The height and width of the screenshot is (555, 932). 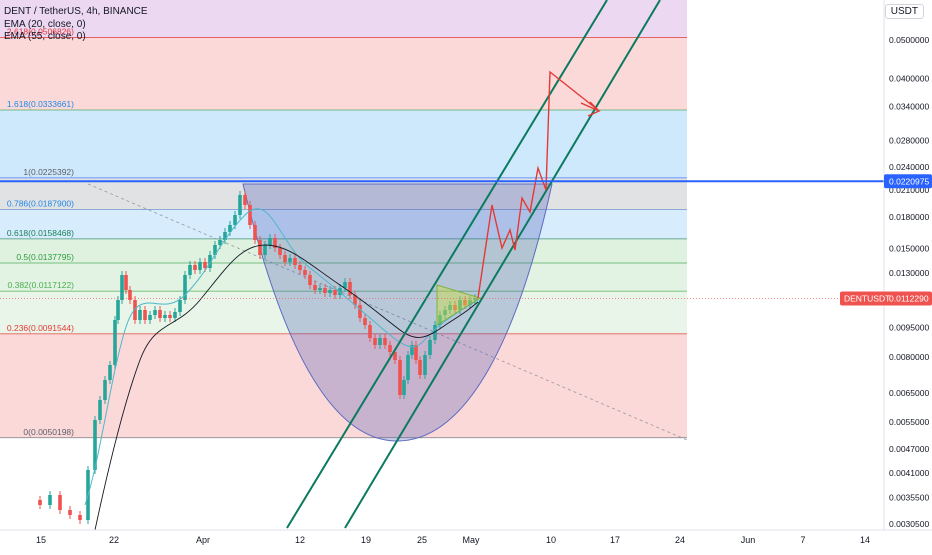 What do you see at coordinates (40, 233) in the screenshot?
I see `fib-label: 0.618(0.0158468)` at bounding box center [40, 233].